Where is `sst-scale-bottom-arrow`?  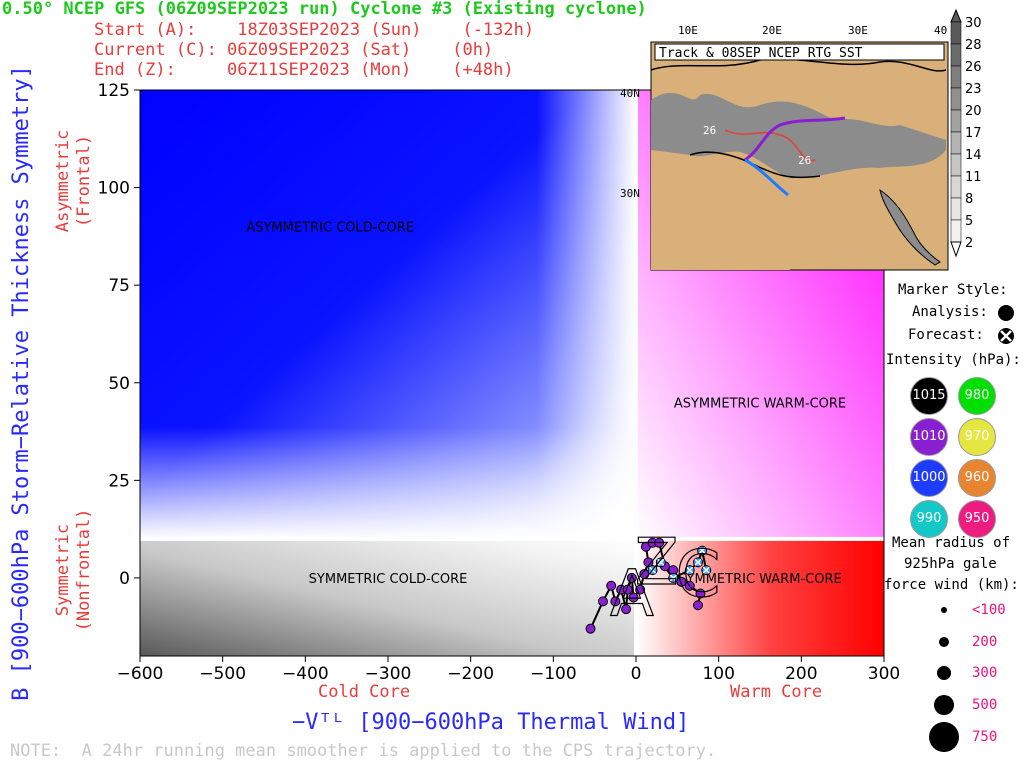 sst-scale-bottom-arrow is located at coordinates (956, 249).